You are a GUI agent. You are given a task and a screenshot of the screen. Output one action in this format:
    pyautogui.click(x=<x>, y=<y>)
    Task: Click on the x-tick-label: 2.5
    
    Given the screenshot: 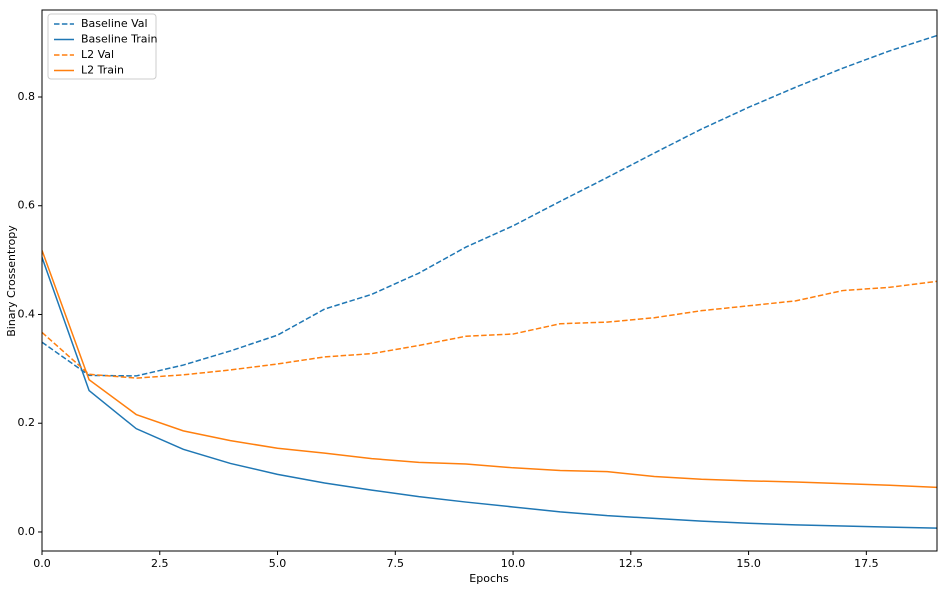 What is the action you would take?
    pyautogui.click(x=160, y=563)
    